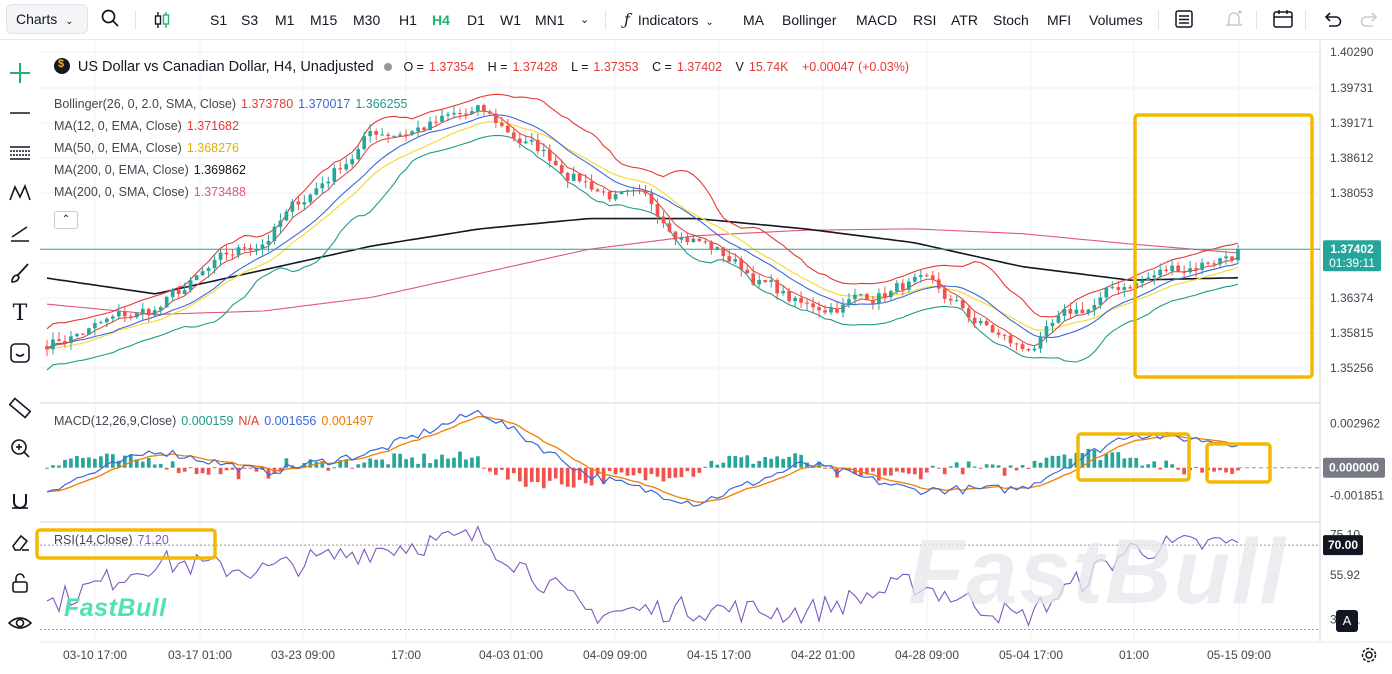  I want to click on emoji-tool, so click(20, 353).